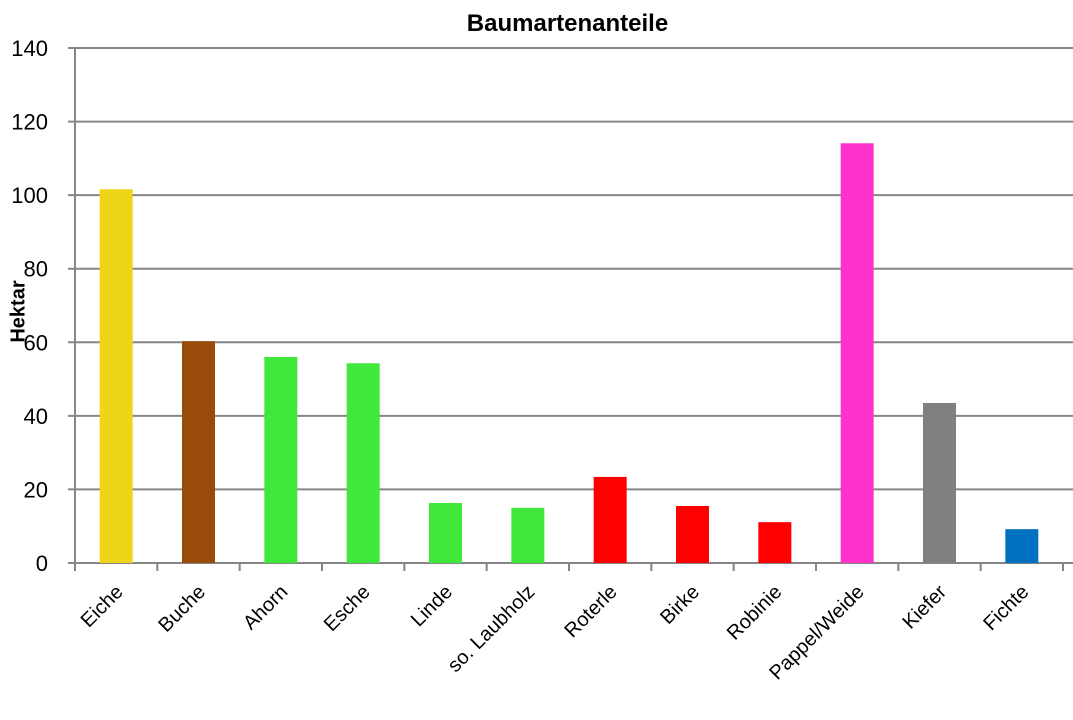 This screenshot has width=1073, height=720. What do you see at coordinates (36, 269) in the screenshot?
I see `y-tick-label: 80` at bounding box center [36, 269].